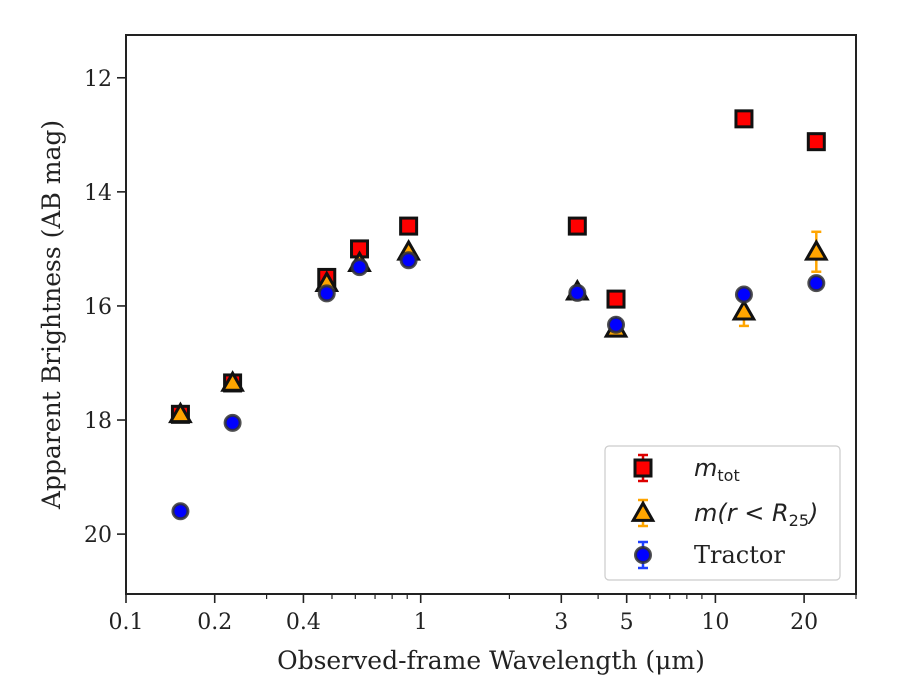 This screenshot has height=700, width=900. Describe the element at coordinates (98, 79) in the screenshot. I see `y-tick-label: 12` at that location.